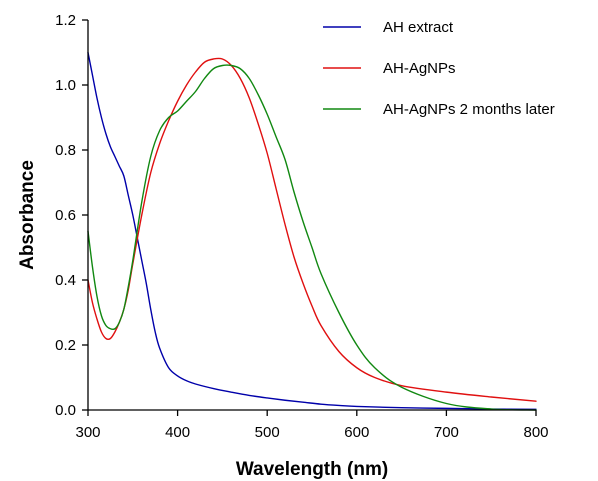  What do you see at coordinates (65, 345) in the screenshot?
I see `y-tick-label: 0.2` at bounding box center [65, 345].